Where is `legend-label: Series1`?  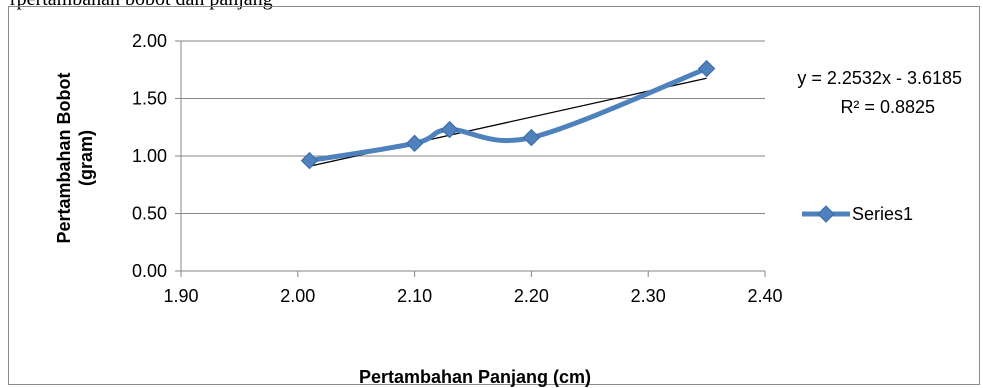 legend-label: Series1 is located at coordinates (882, 214).